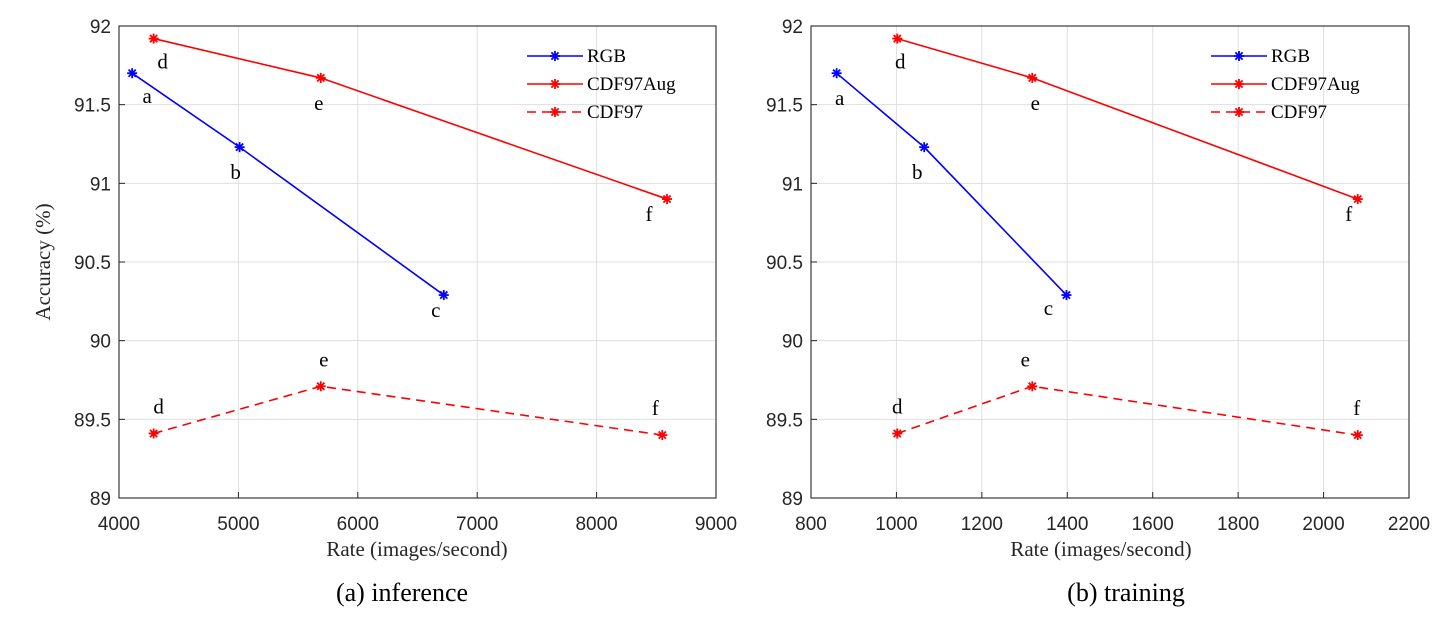  What do you see at coordinates (119, 524) in the screenshot?
I see `x-tick-label: 4000` at bounding box center [119, 524].